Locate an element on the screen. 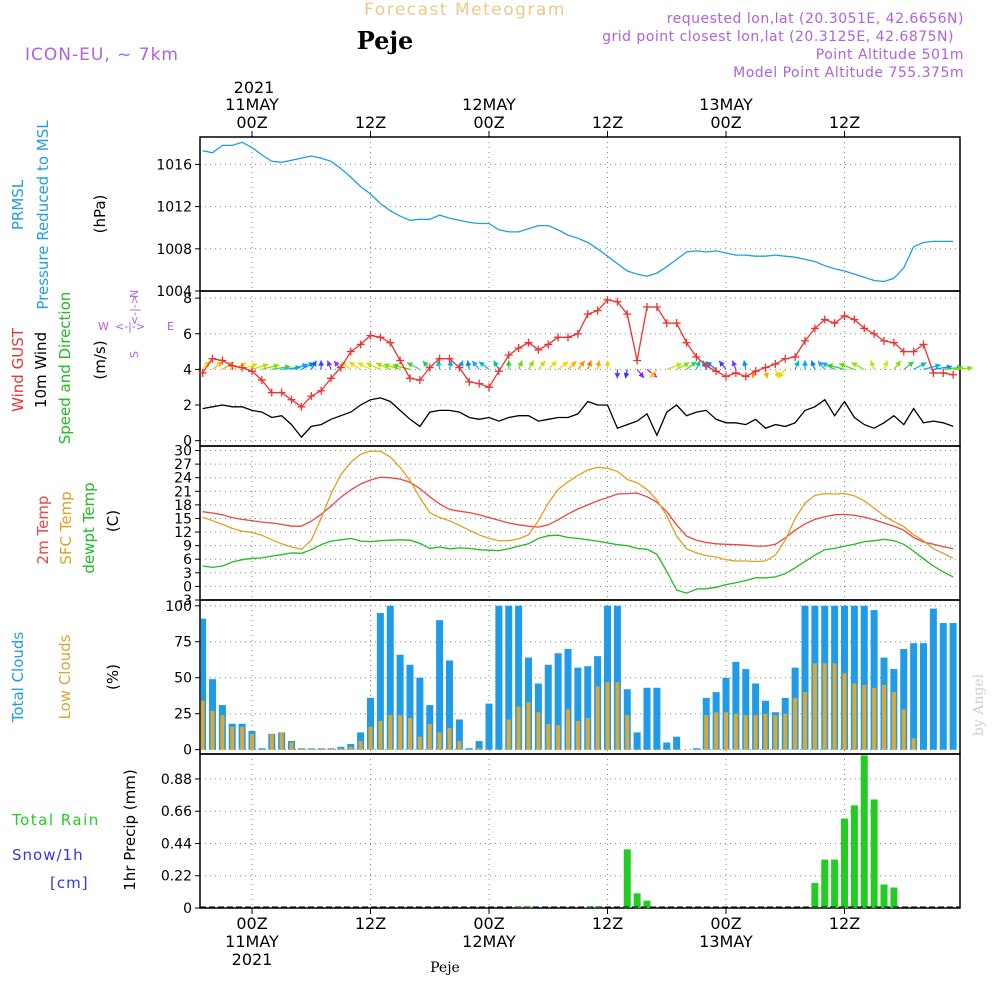 Image resolution: width=1000 pixels, height=1004 pixels. ytick-label-temperature-5: 12 is located at coordinates (183, 533).